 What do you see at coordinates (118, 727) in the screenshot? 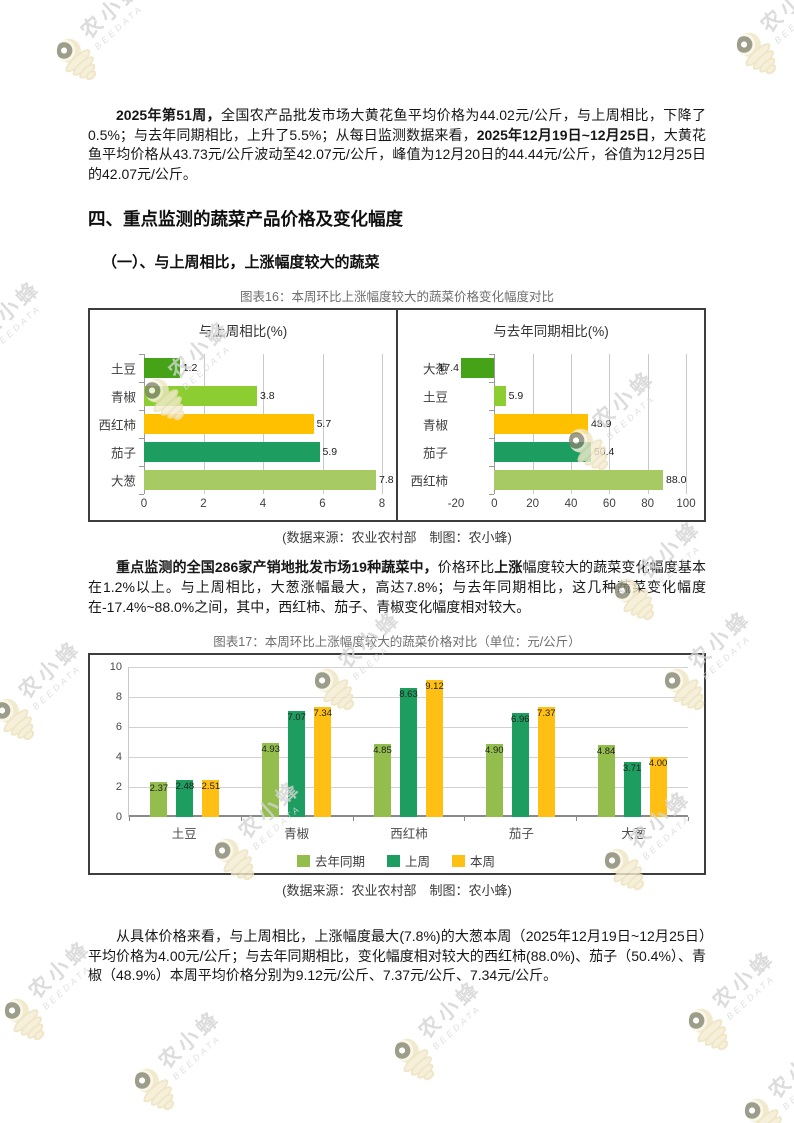
I see `y-tick-label: 6` at bounding box center [118, 727].